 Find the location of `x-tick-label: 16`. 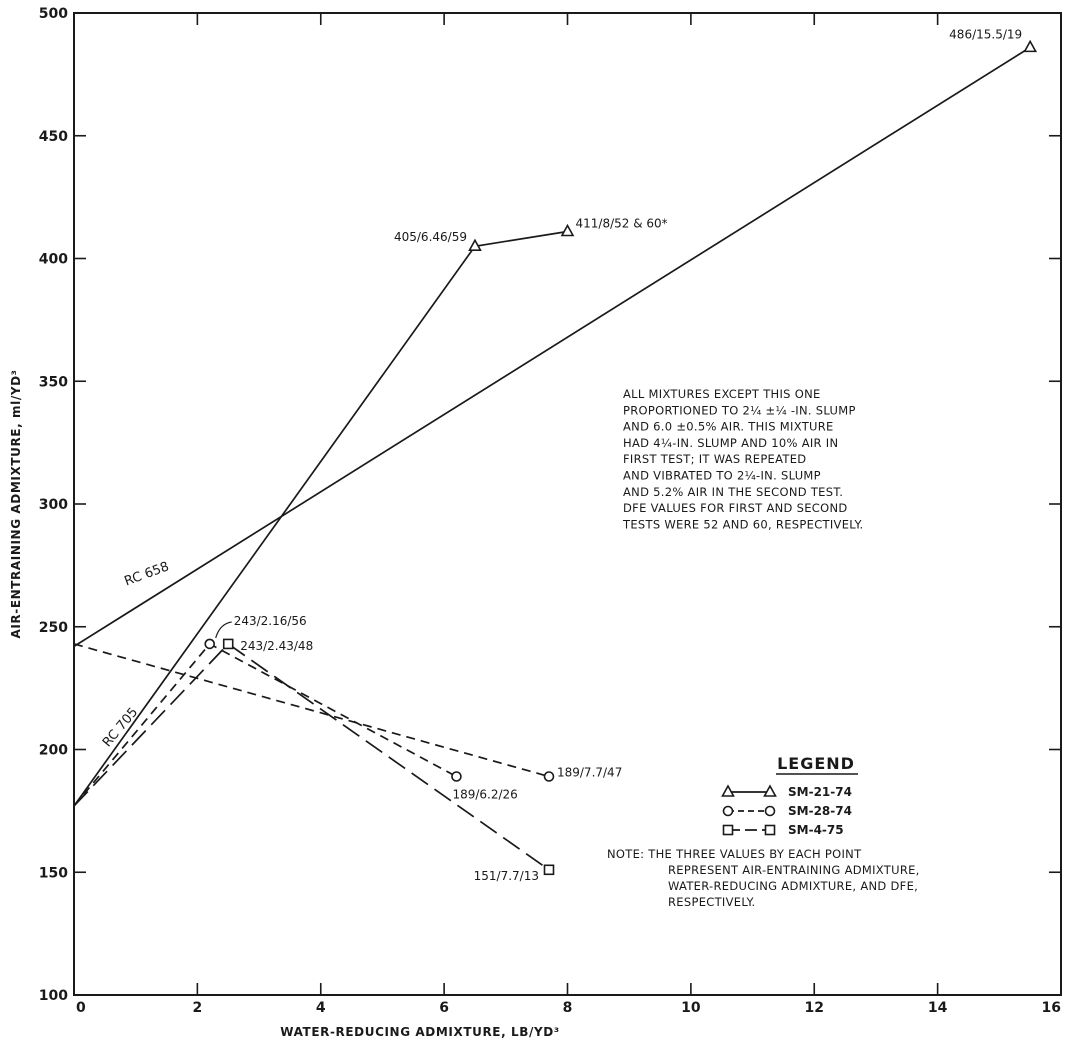

x-tick-label: 16 is located at coordinates (1051, 1008).